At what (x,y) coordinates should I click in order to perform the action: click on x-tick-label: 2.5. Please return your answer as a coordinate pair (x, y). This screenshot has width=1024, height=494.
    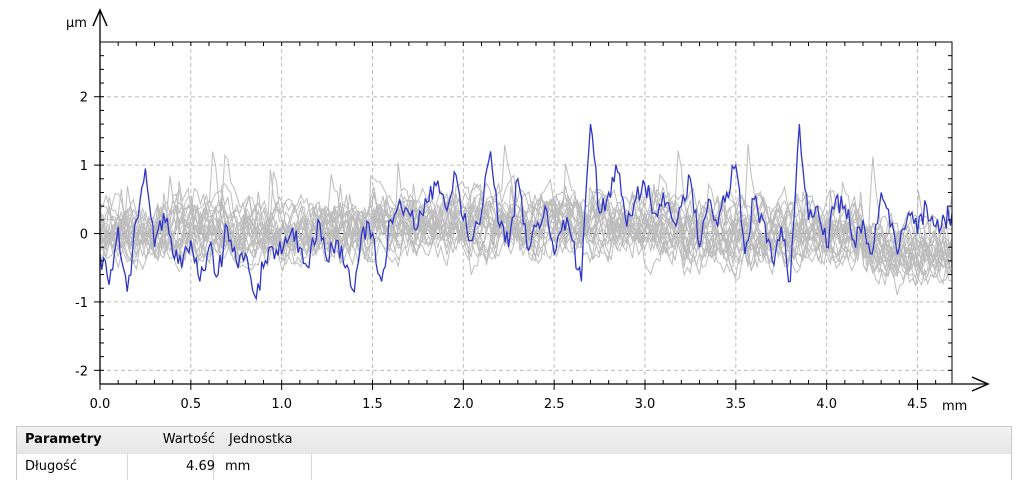
    Looking at the image, I should click on (554, 404).